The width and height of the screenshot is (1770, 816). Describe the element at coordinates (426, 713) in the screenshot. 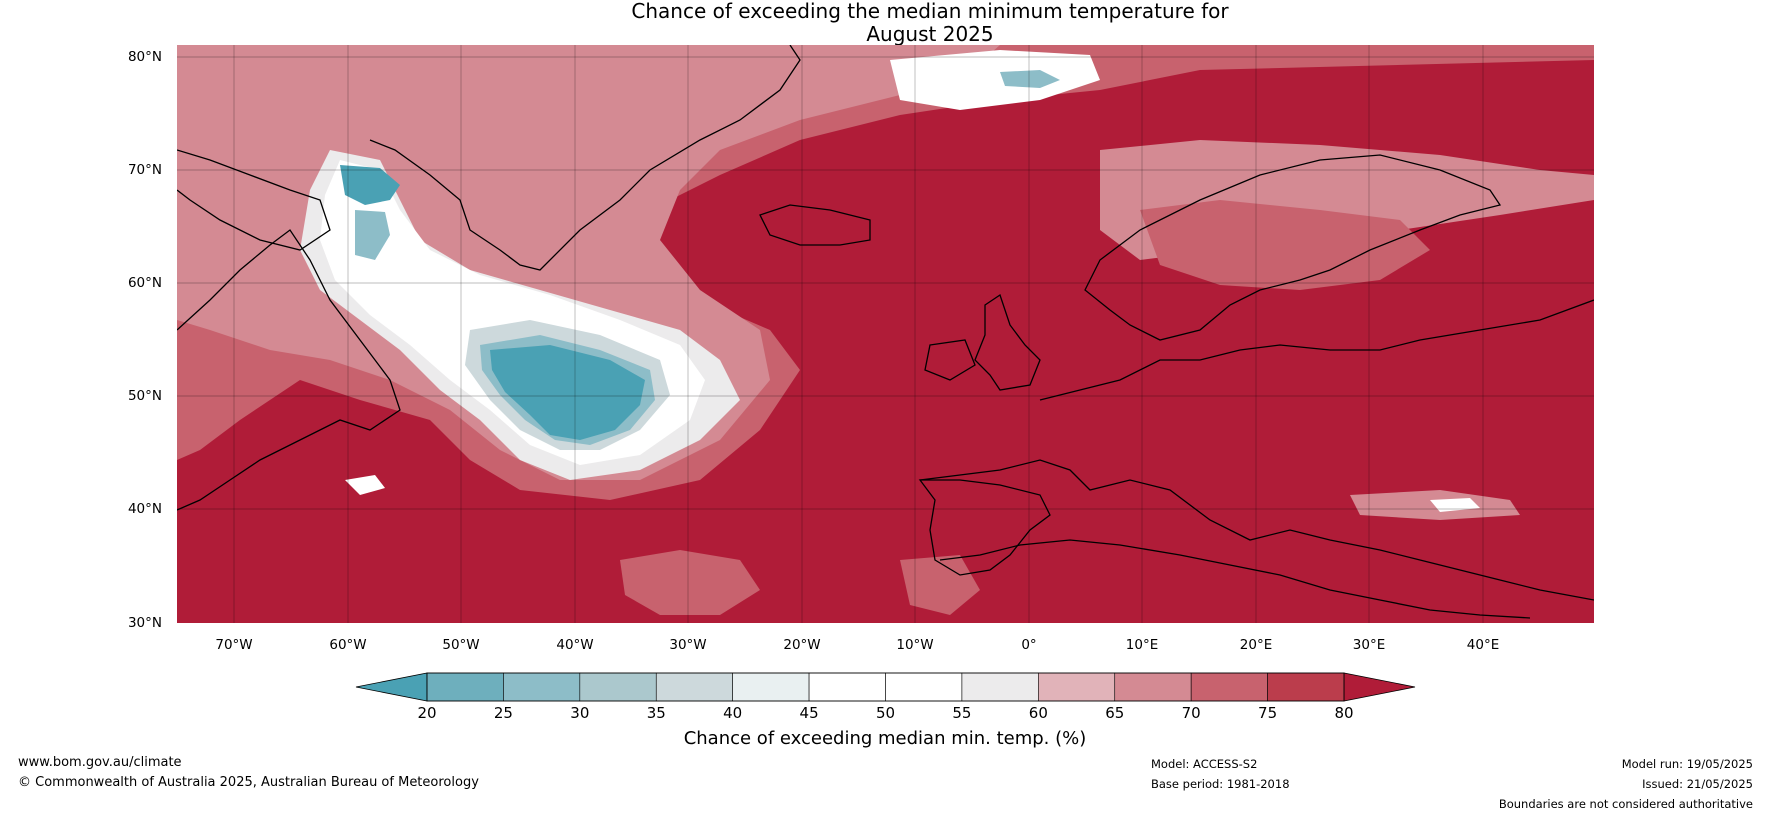

I see `colorbar-tick-label: 20` at that location.